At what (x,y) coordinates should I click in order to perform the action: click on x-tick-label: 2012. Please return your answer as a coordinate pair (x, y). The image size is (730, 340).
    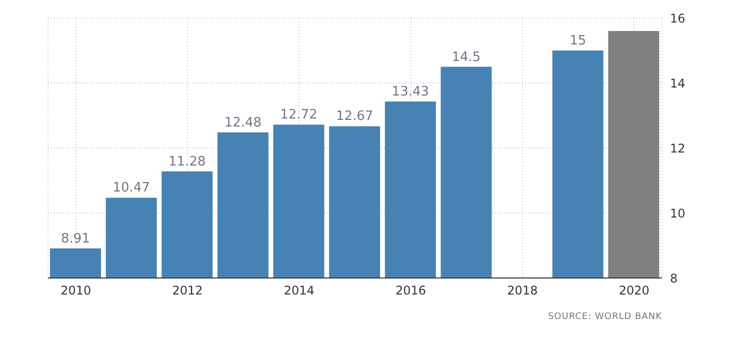
    Looking at the image, I should click on (187, 291).